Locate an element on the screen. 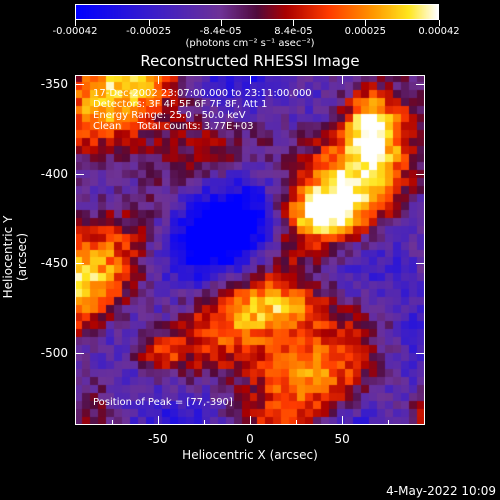  info-peak: Position of Peak = [77,-390] is located at coordinates (163, 402).